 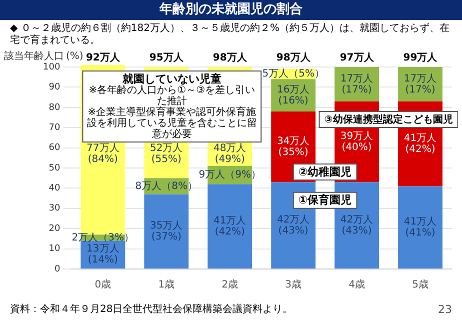 What do you see at coordinates (388, 120) in the screenshot?
I see `series-label: ③幼保連携型認定こども園児` at bounding box center [388, 120].